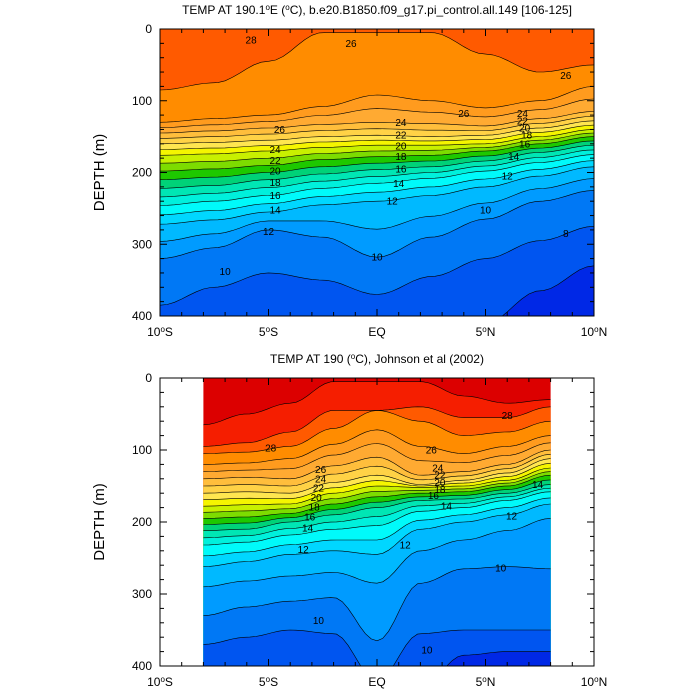 Image resolution: width=700 pixels, height=700 pixels. I want to click on y-tick-label: 400, so click(142, 316).